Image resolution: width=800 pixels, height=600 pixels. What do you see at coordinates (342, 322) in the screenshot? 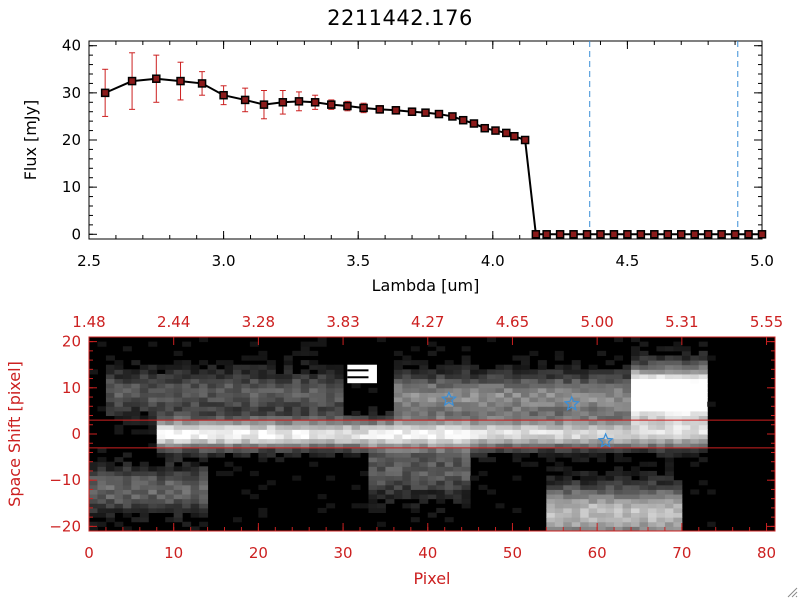
I see `top-axis-label: 3.83` at bounding box center [342, 322].